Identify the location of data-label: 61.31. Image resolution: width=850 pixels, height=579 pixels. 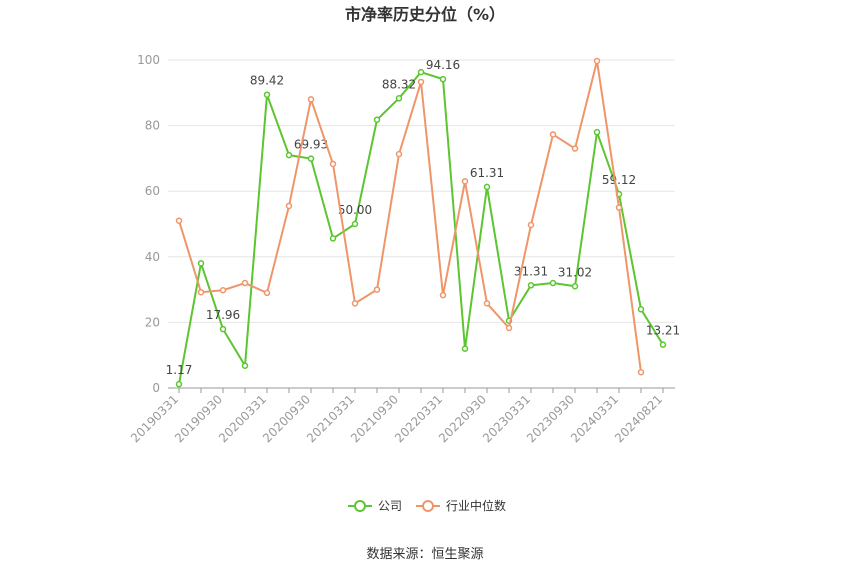
(487, 173).